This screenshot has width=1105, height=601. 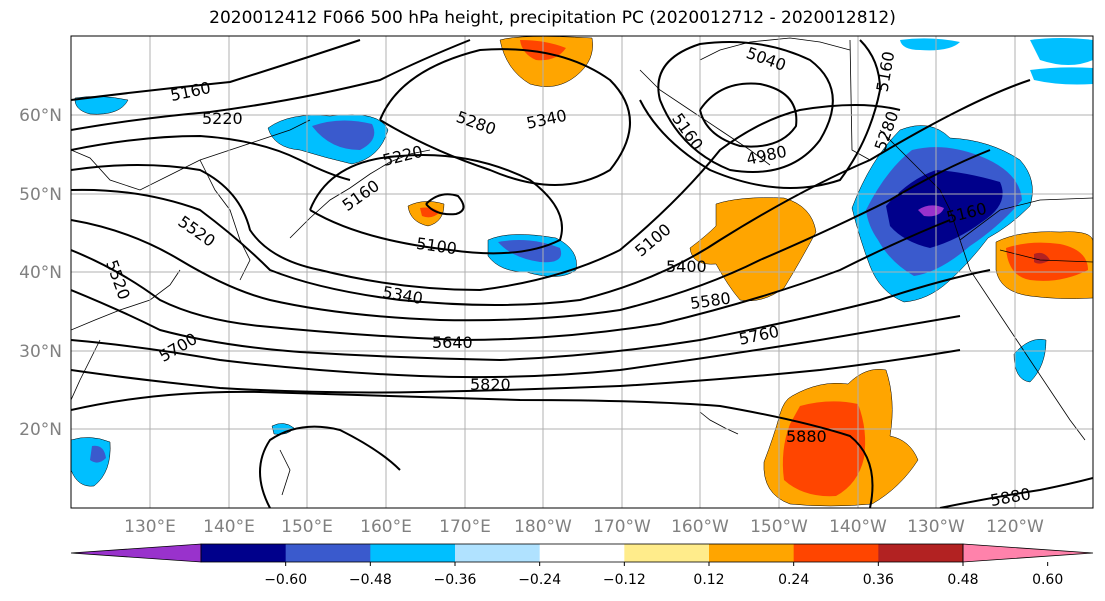 What do you see at coordinates (624, 580) in the screenshot?
I see `colorbar-tick-label: −0.12` at bounding box center [624, 580].